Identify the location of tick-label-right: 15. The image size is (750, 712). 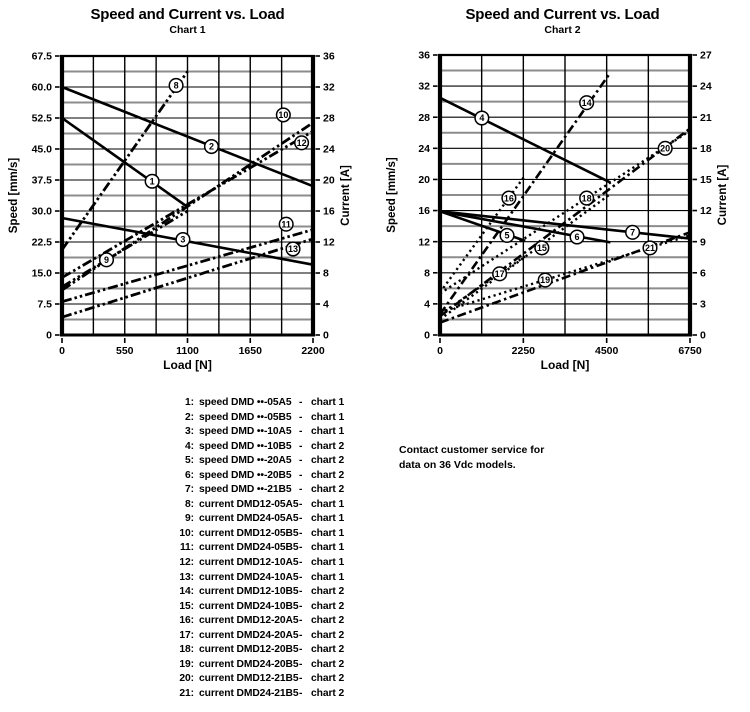
(706, 180).